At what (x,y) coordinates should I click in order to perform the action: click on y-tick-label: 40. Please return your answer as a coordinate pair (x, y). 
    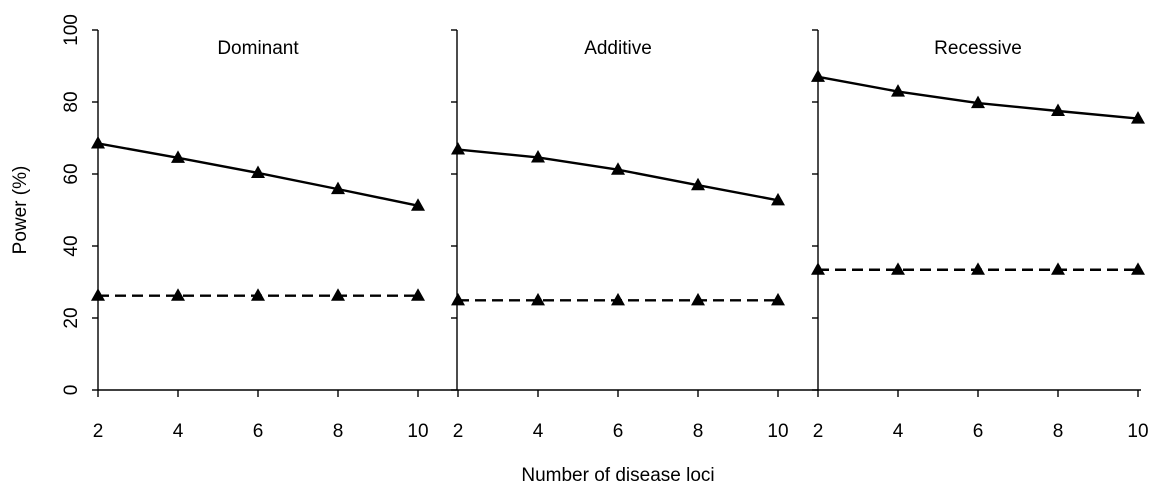
    Looking at the image, I should click on (71, 245).